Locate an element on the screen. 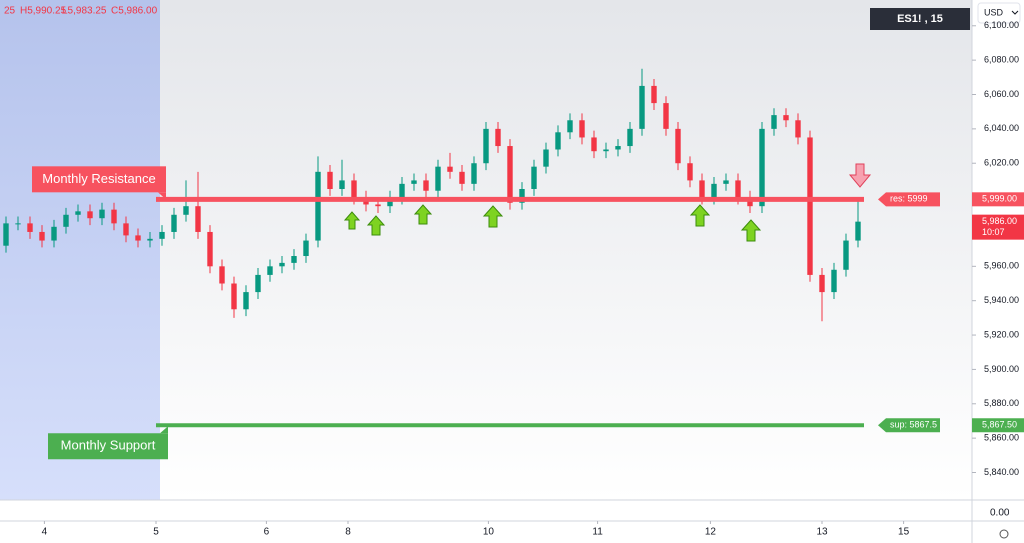  currency: USD is located at coordinates (994, 12).